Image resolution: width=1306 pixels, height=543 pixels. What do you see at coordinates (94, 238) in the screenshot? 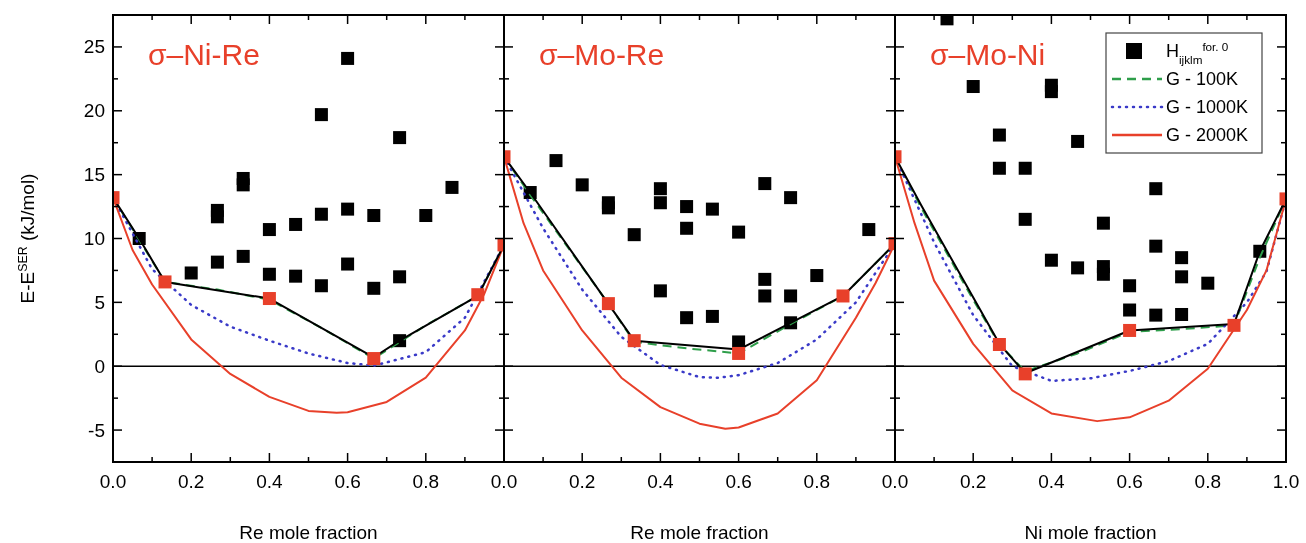
I see `y-tick-label: 10` at bounding box center [94, 238].